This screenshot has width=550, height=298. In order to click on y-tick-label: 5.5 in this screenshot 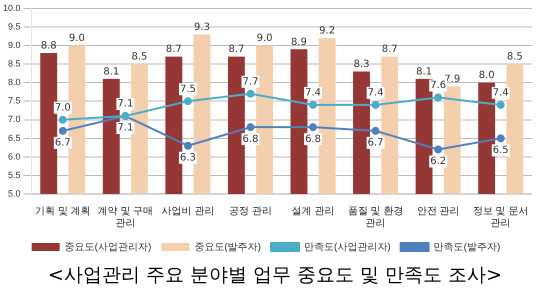, I will do `click(14, 175)`.